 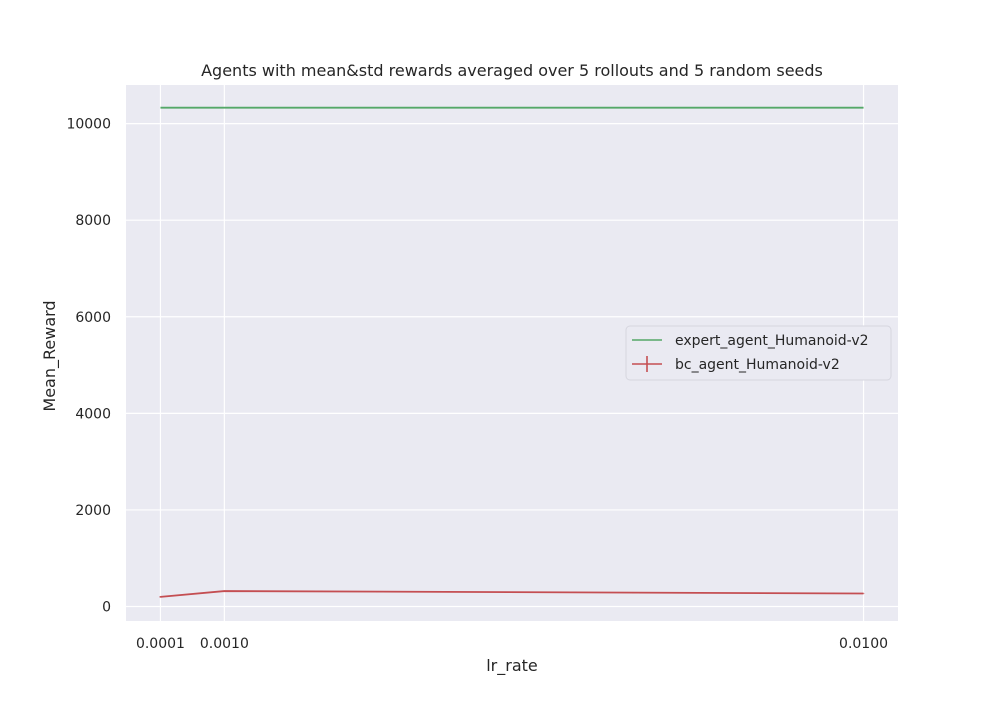 I want to click on x-tick-label: 0.0100, so click(x=863, y=644).